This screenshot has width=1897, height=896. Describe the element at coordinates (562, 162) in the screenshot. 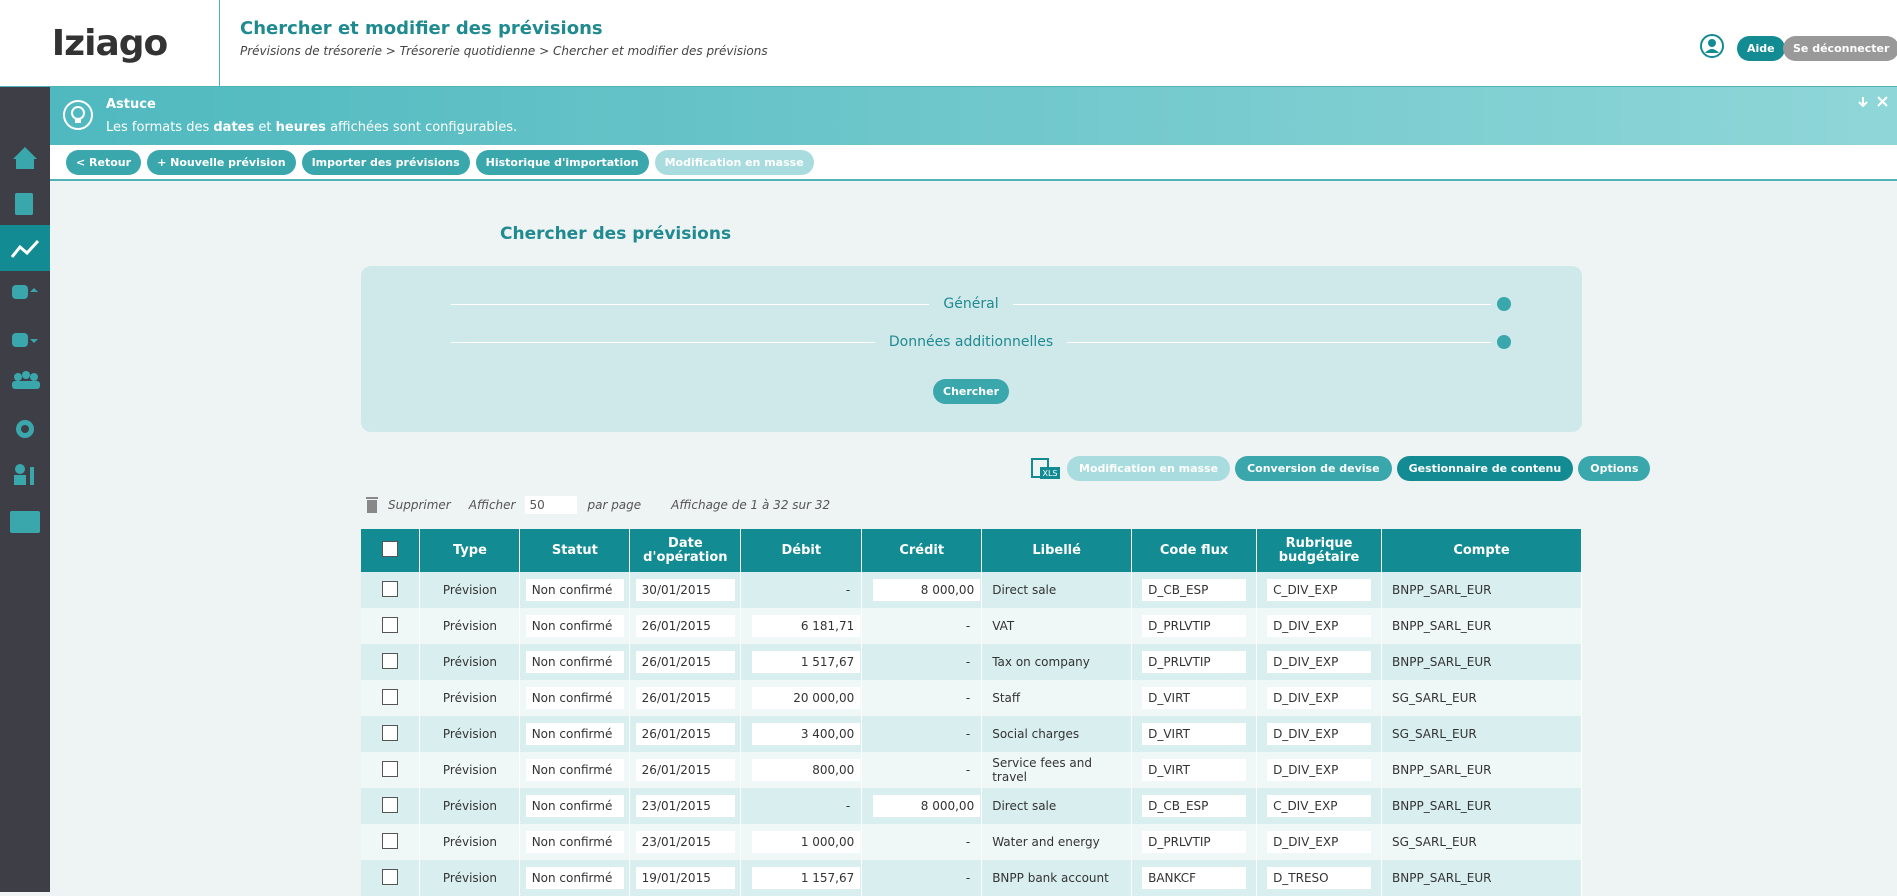

I see `toolbar-button: Historique d'importation` at that location.